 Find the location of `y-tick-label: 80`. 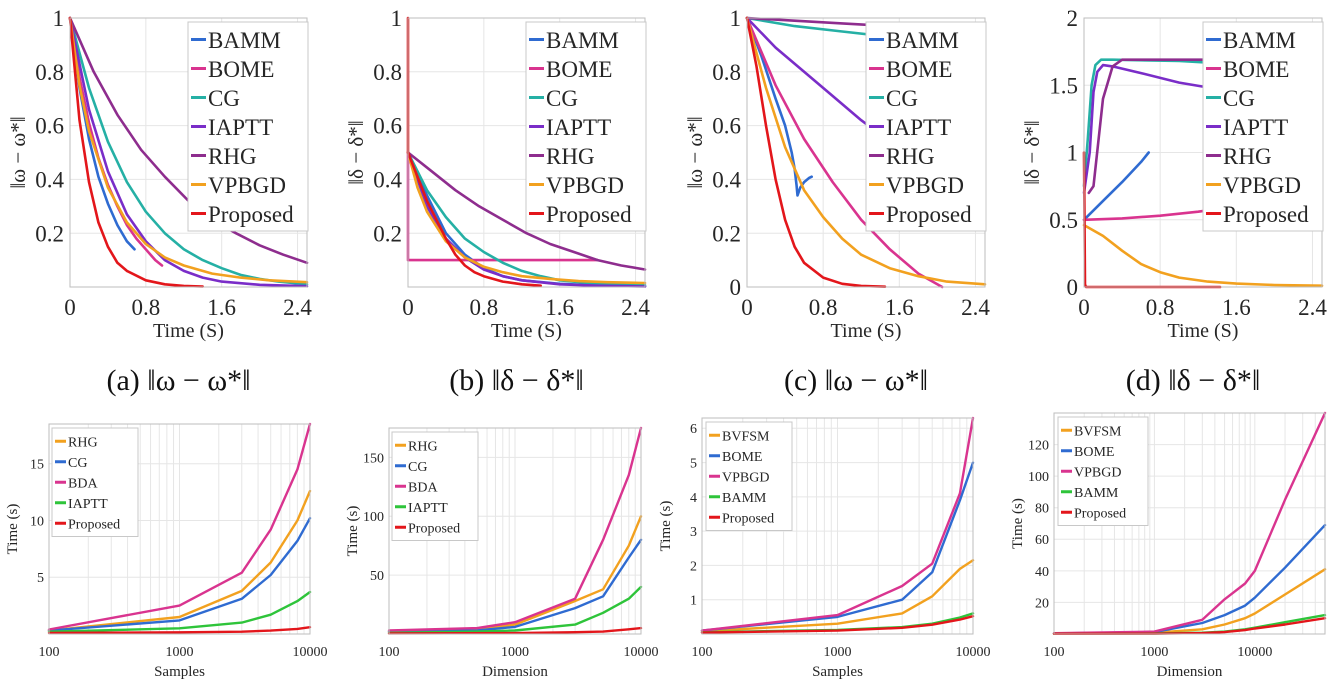

y-tick-label: 80 is located at coordinates (1042, 509).